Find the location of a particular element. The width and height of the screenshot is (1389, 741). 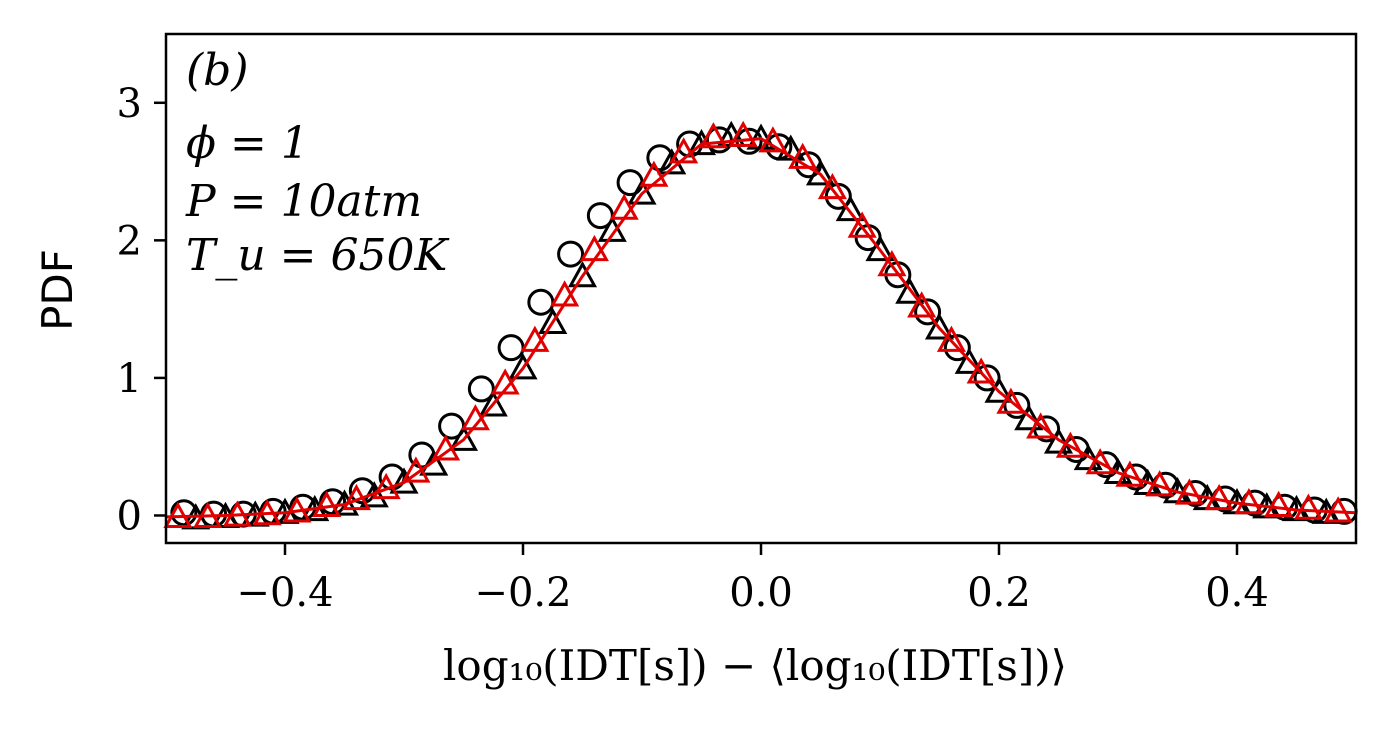

y-axis-label: PDF is located at coordinates (57, 290).